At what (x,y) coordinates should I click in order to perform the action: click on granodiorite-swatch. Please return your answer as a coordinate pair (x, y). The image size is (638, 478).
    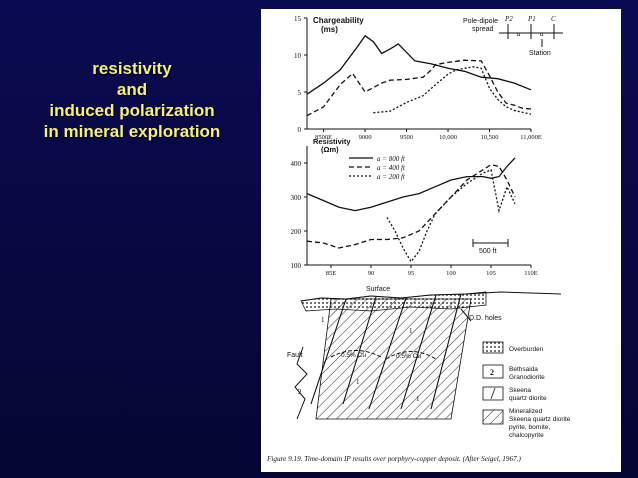
    Looking at the image, I should click on (493, 371).